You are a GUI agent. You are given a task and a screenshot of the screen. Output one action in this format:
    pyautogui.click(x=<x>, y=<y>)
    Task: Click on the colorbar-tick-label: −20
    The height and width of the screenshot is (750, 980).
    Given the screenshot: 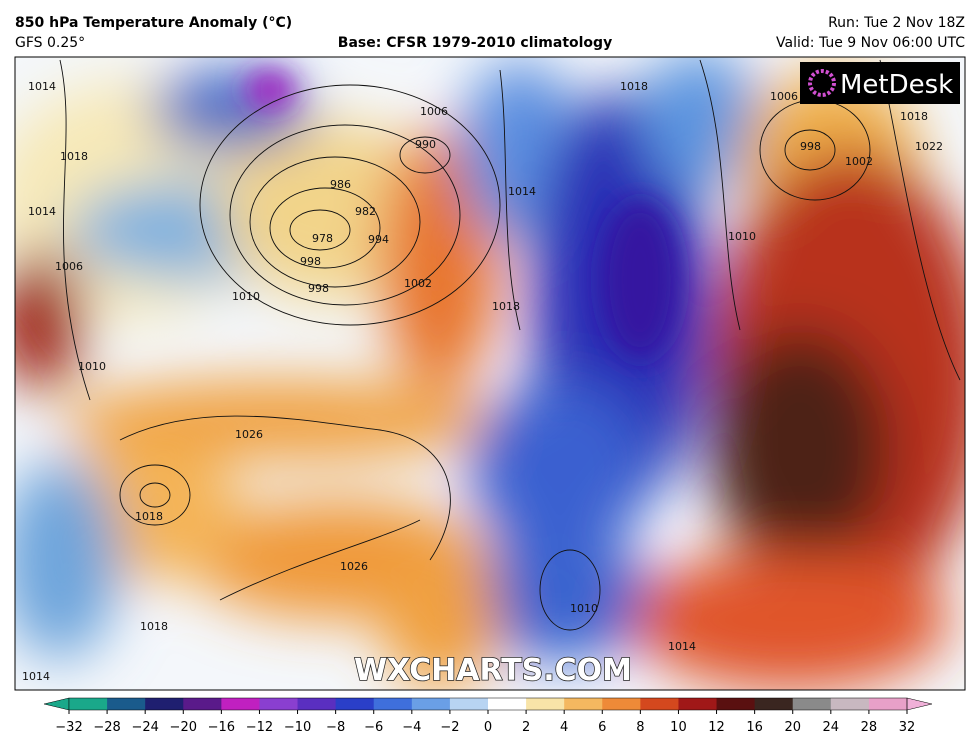 What is the action you would take?
    pyautogui.click(x=183, y=727)
    